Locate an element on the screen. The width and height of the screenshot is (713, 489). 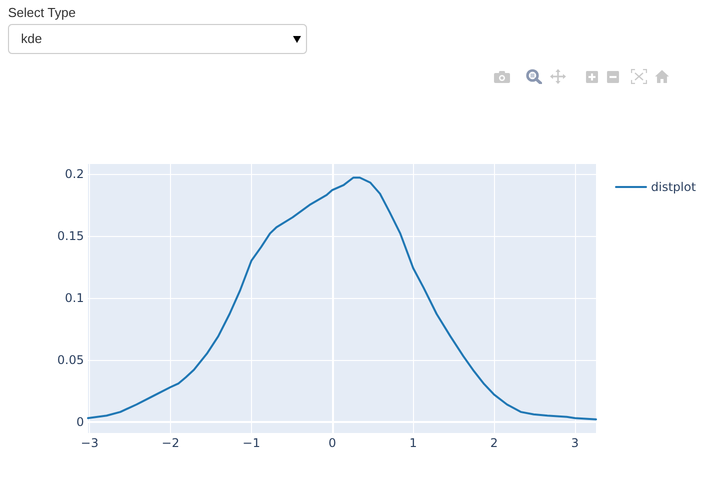
legend-label: distplot is located at coordinates (673, 187).